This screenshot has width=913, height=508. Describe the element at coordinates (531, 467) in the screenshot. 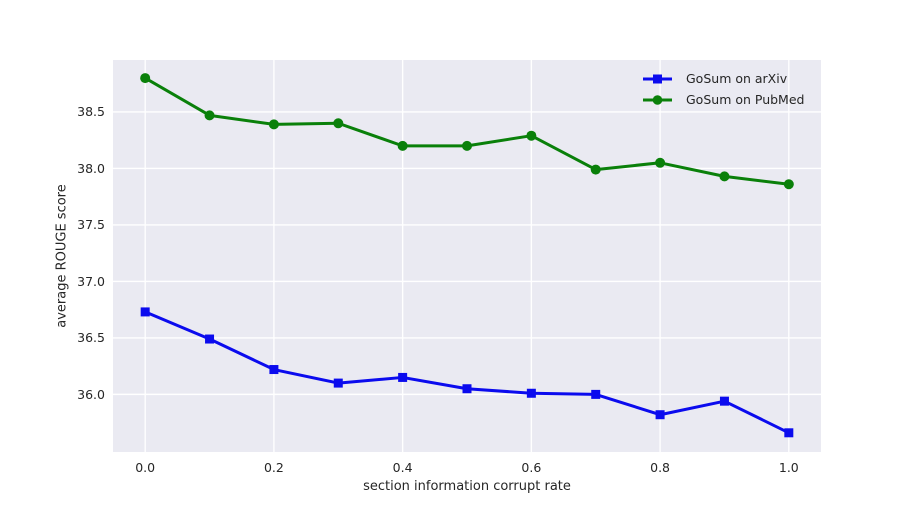

I see `x-tick-label: 0.6` at that location.